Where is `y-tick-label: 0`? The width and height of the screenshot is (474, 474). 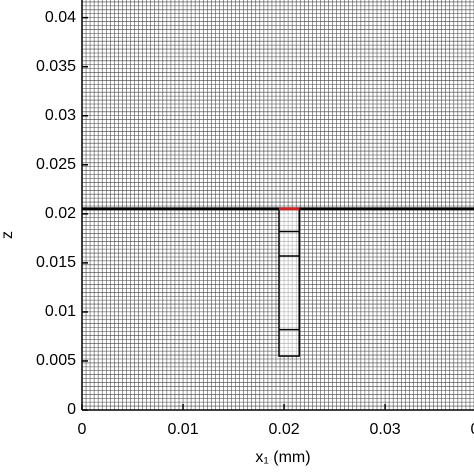 y-tick-label: 0 is located at coordinates (71, 409).